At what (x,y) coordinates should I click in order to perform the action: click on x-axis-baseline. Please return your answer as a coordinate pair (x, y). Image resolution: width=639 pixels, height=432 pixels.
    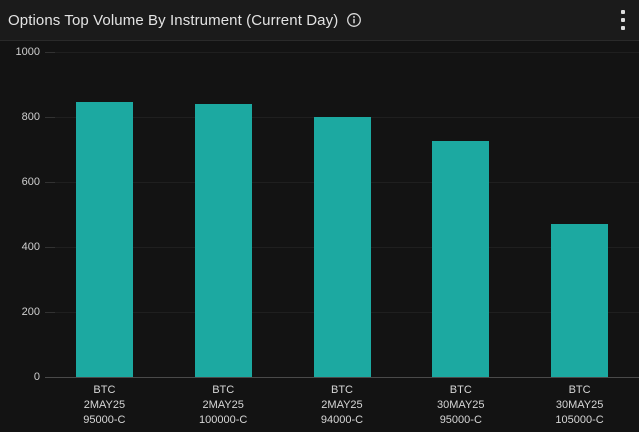
    Looking at the image, I should click on (342, 377).